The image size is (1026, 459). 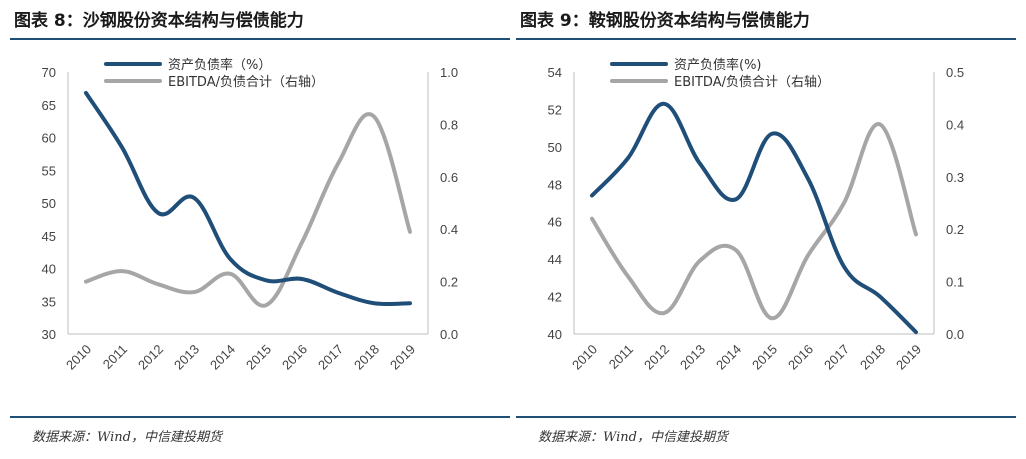 What do you see at coordinates (955, 282) in the screenshot?
I see `right-axis-tick-label: 0.1` at bounding box center [955, 282].